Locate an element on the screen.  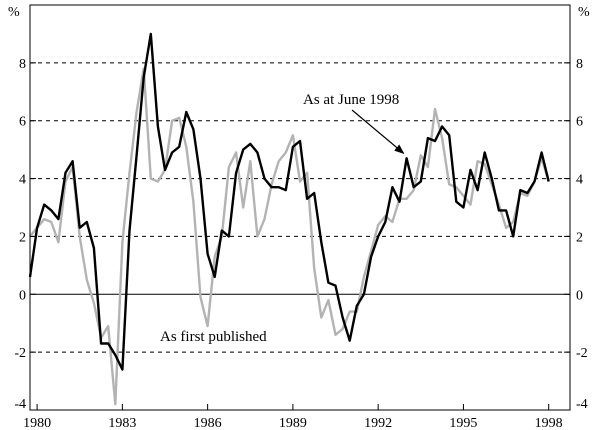
x-axis: 1980 1983 1986 1989 1992 1995 1998 is located at coordinates (293, 417).